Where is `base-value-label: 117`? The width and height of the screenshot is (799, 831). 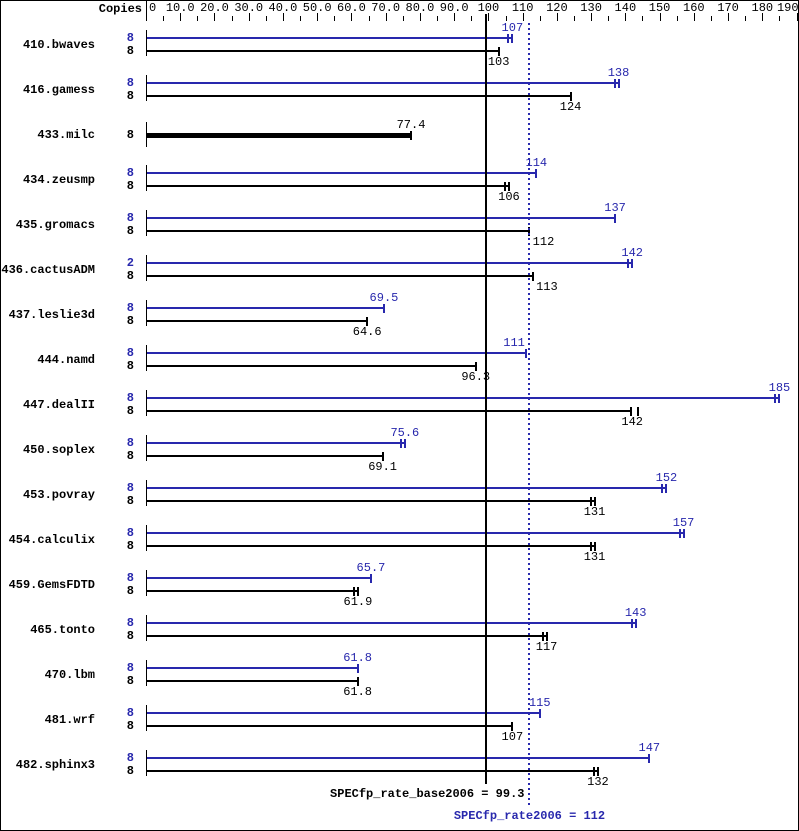
base-value-label: 117 is located at coordinates (546, 647).